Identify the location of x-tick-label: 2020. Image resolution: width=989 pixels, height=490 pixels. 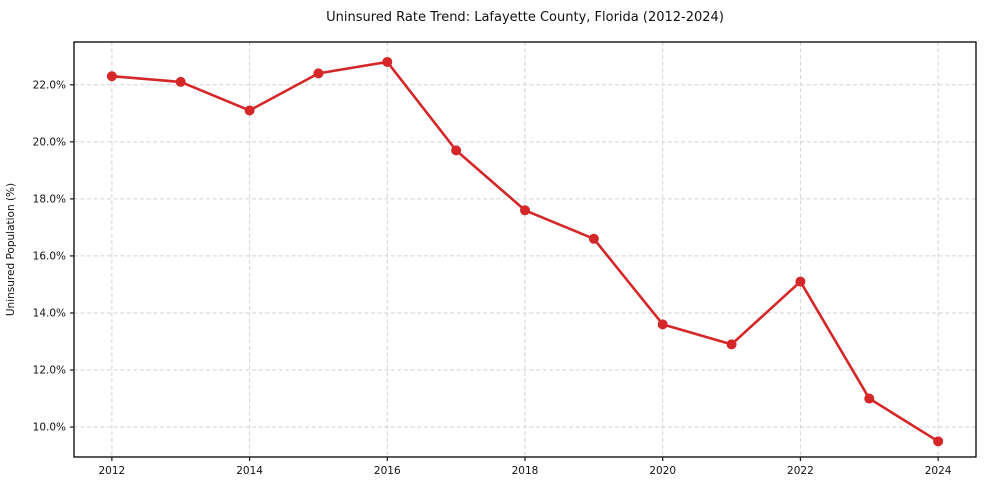
(662, 471).